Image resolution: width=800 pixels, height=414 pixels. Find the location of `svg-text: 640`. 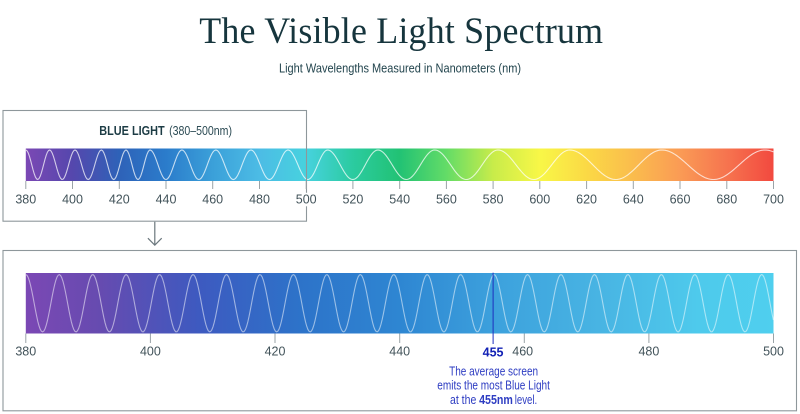

svg-text: 640 is located at coordinates (633, 199).